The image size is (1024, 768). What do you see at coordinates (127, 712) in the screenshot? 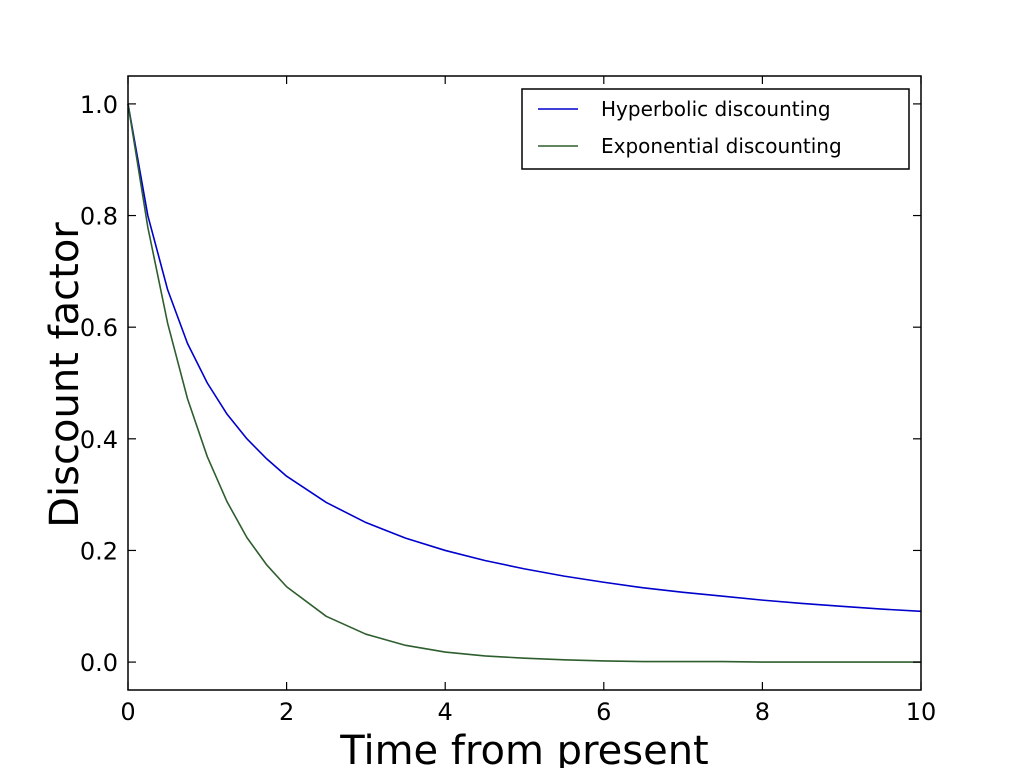
I see `x-tick-label: 0` at bounding box center [127, 712].